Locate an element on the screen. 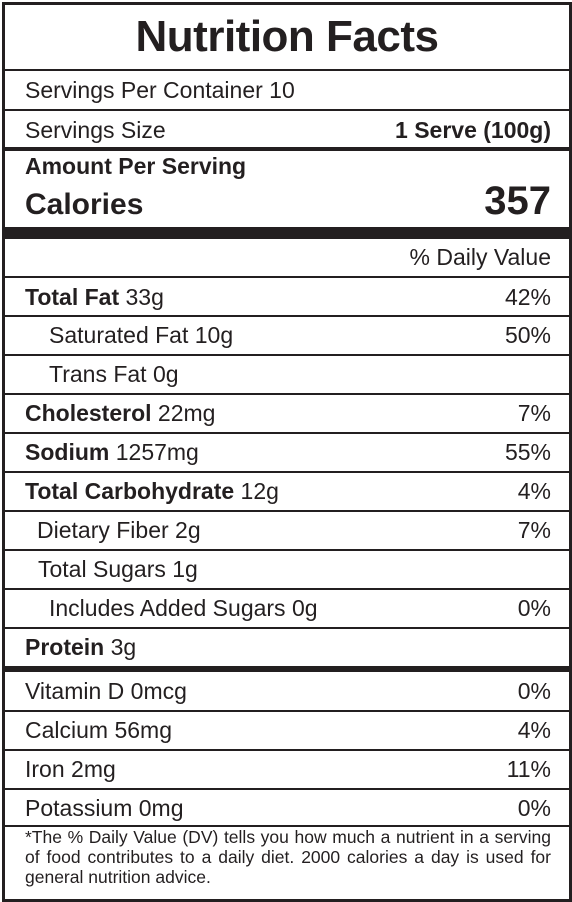 The width and height of the screenshot is (572, 902). servings-per-container: Servings Per Container 10 is located at coordinates (160, 90).